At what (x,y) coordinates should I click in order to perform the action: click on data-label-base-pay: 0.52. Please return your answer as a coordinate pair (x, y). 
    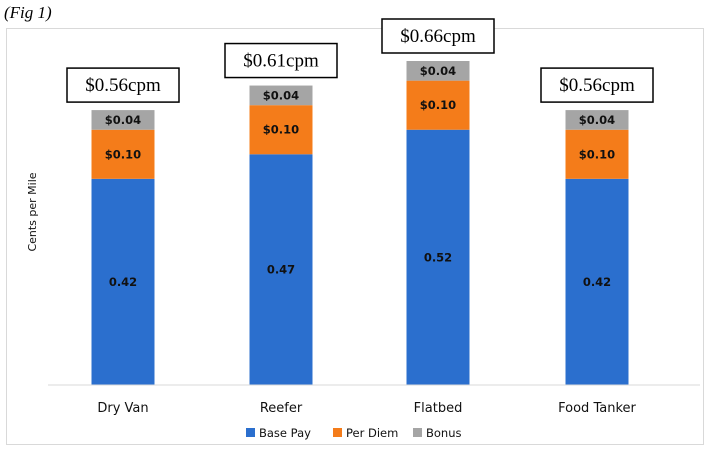
    Looking at the image, I should click on (438, 257).